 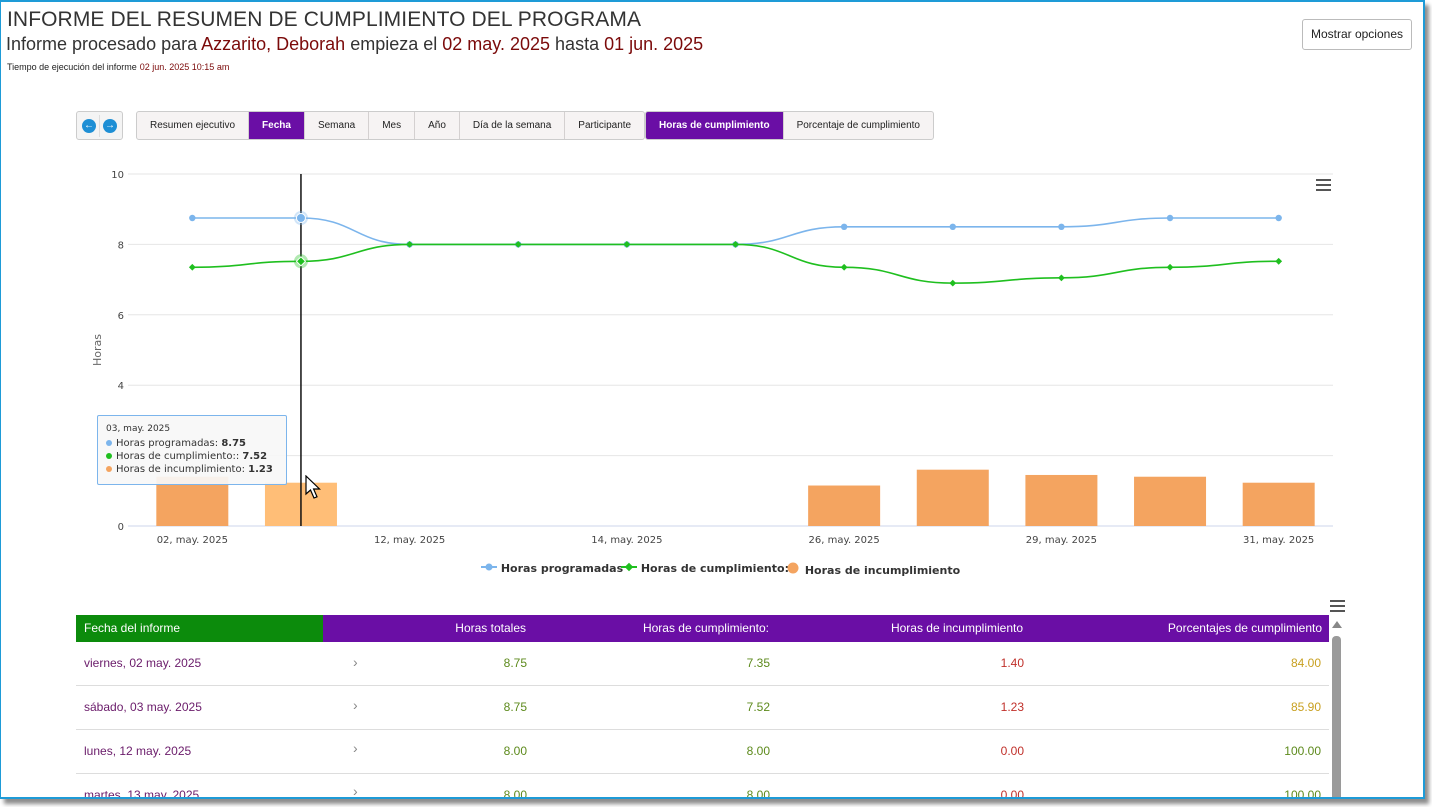 I want to click on header-horas-cumplimiento: Horas de cumplimiento:, so click(x=705, y=628).